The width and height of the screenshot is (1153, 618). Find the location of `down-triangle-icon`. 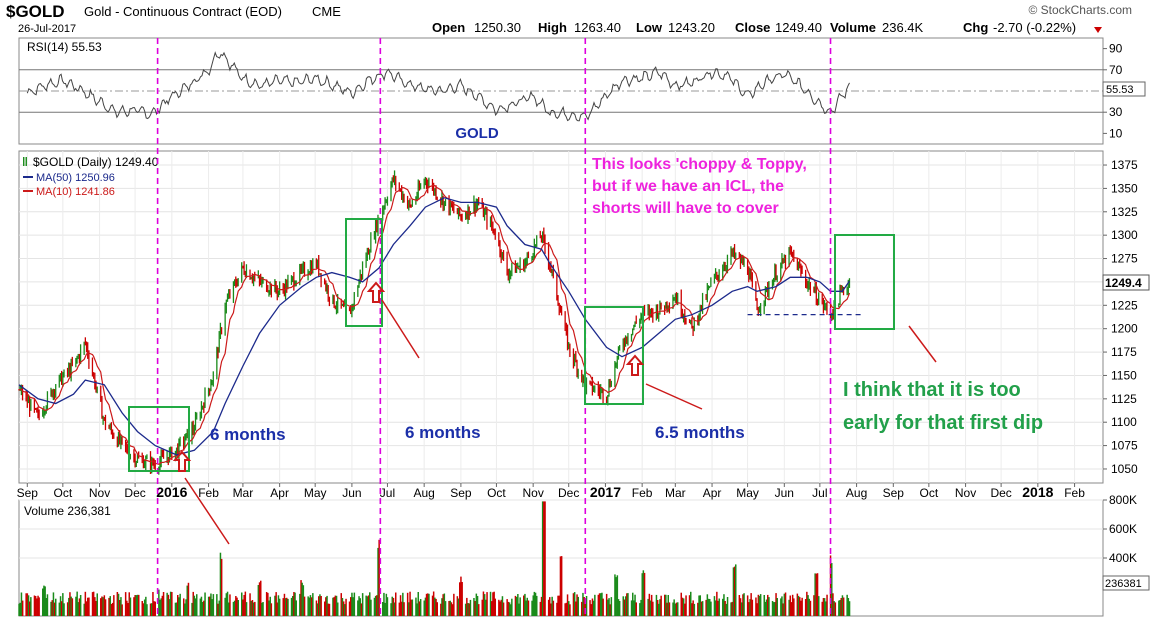

down-triangle-icon is located at coordinates (1098, 30).